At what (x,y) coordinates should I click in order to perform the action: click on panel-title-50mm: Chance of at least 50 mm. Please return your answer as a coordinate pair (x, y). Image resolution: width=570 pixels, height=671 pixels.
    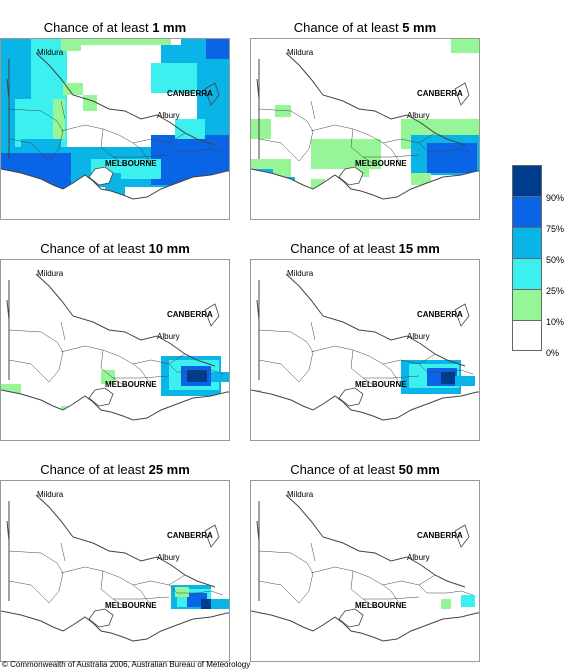
    Looking at the image, I should click on (365, 469).